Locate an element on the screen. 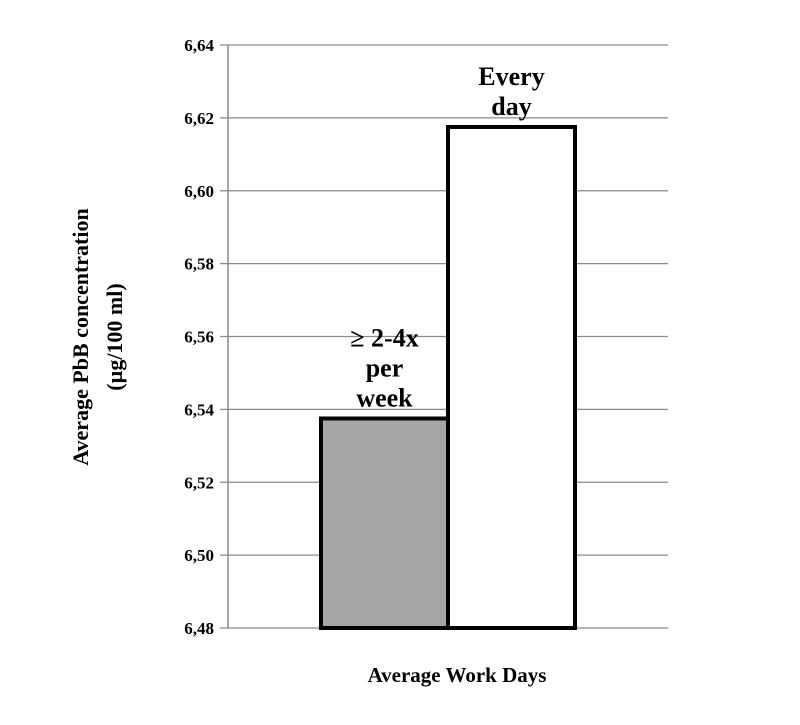 This screenshot has width=800, height=725. x-axis-title: Average Work Days is located at coordinates (457, 675).